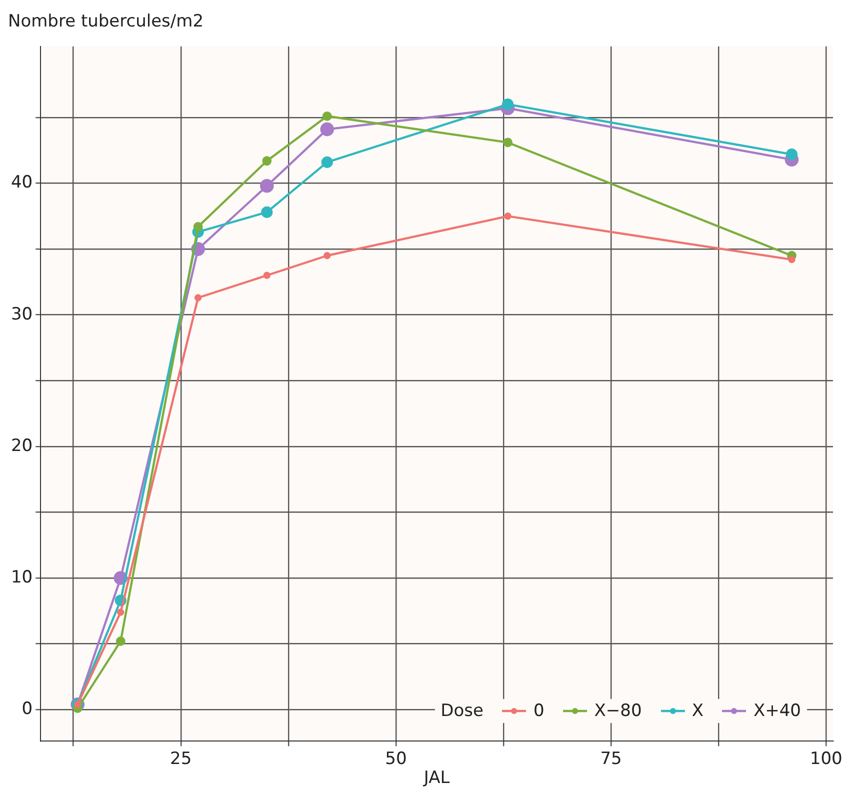 This screenshot has height=801, width=855. What do you see at coordinates (462, 711) in the screenshot?
I see `legend-title: Dose` at bounding box center [462, 711].